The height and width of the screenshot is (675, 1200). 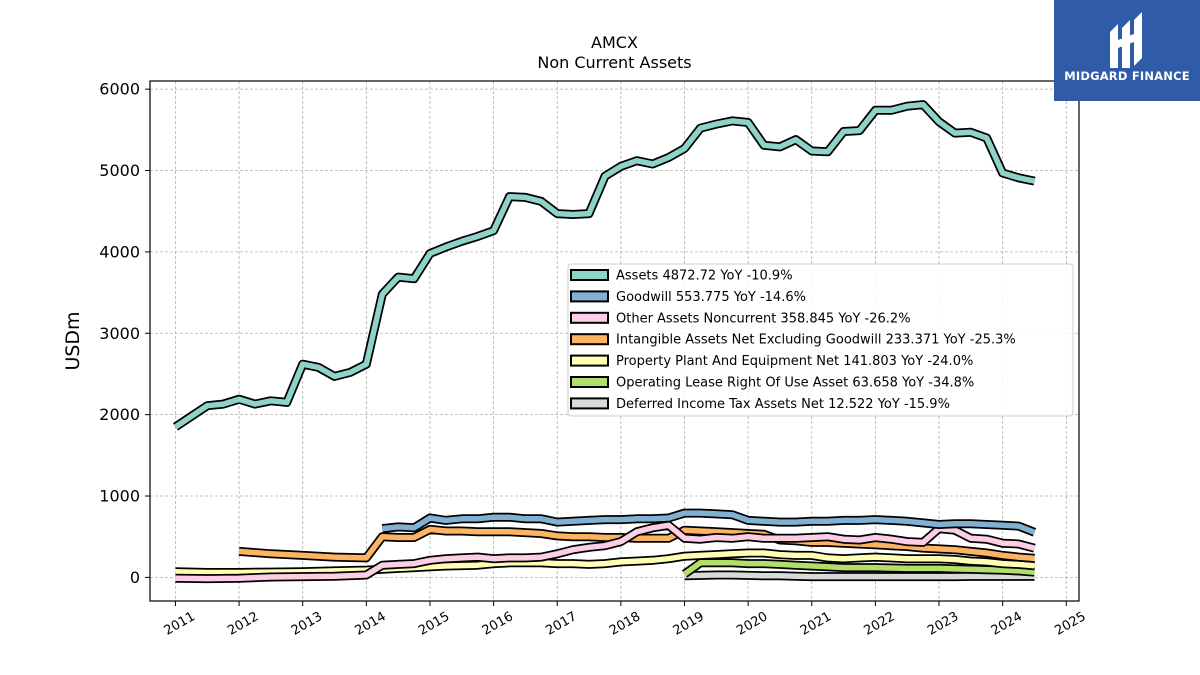 What do you see at coordinates (119, 89) in the screenshot?
I see `y-tick-label: 6000` at bounding box center [119, 89].